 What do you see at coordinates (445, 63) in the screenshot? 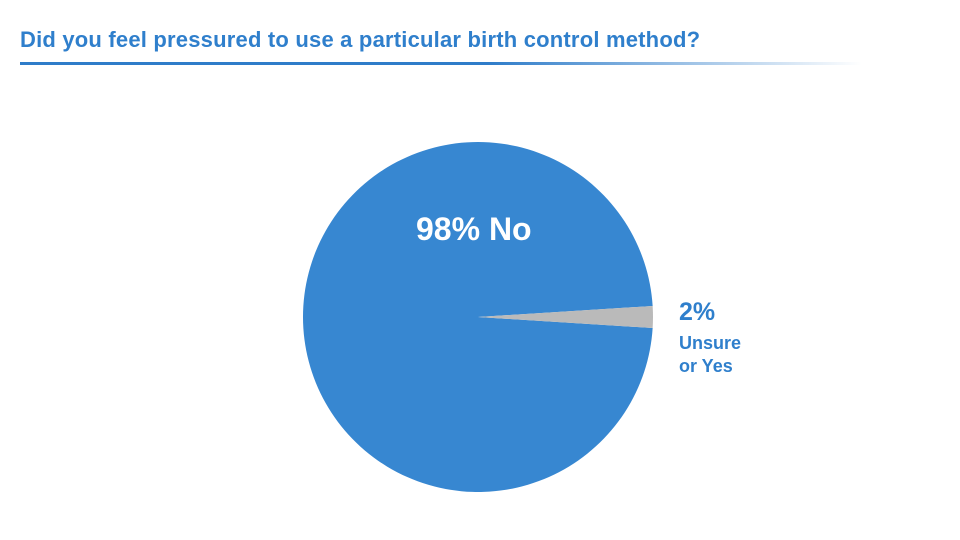
I see `title-underline` at bounding box center [445, 63].